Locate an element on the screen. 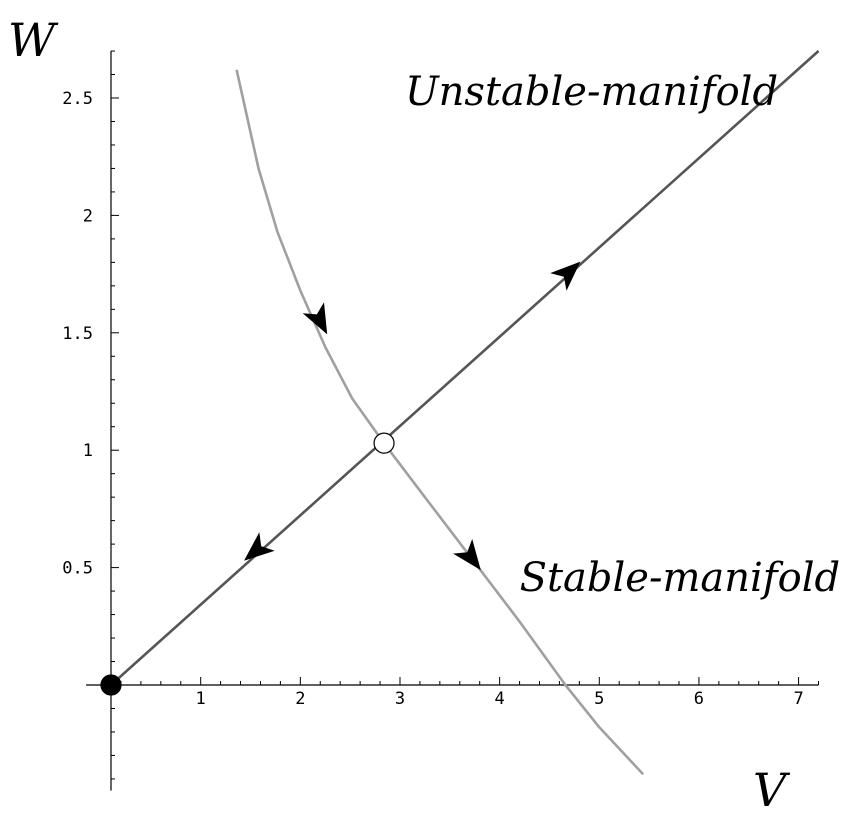 The image size is (849, 814). fixed-points is located at coordinates (247, 564).